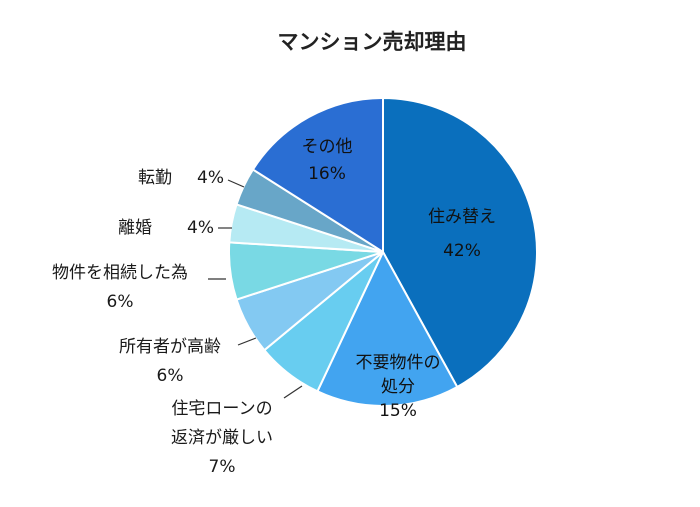 The width and height of the screenshot is (700, 507). I want to click on slice-label-4-line-0: 物件を相続した為, so click(120, 273).